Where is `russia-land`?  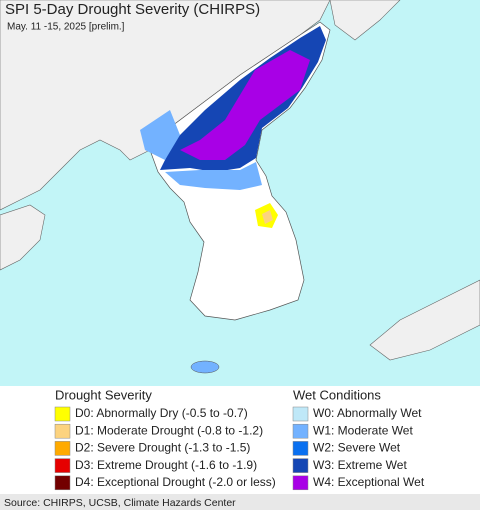
russia-land is located at coordinates (365, 20).